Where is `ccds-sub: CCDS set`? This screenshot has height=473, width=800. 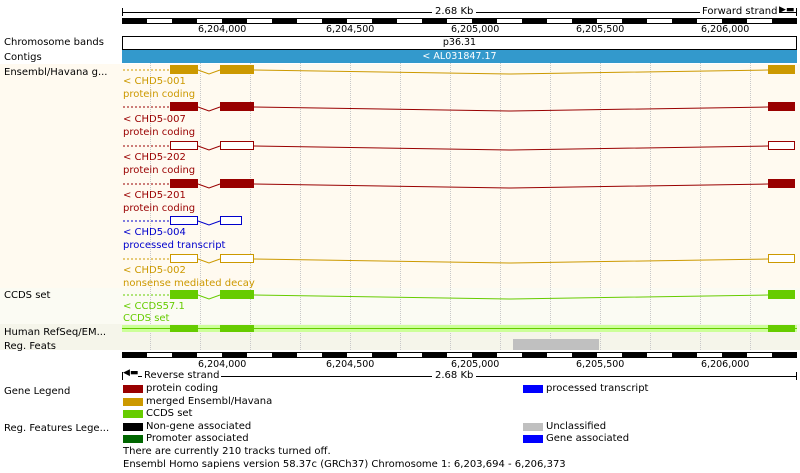 ccds-sub: CCDS set is located at coordinates (146, 318).